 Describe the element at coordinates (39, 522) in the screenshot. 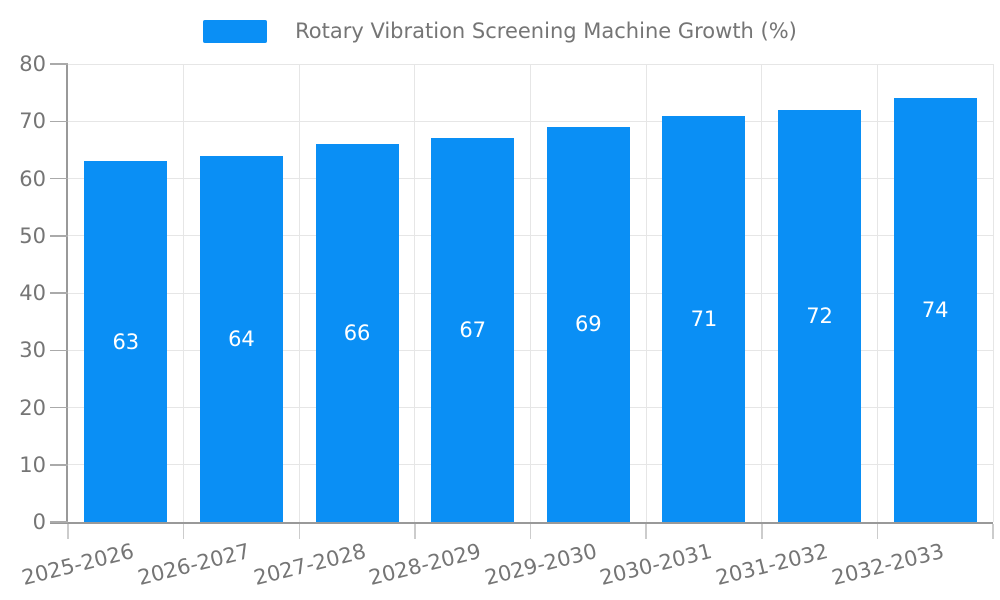

I see `y-tick-label: 0` at that location.